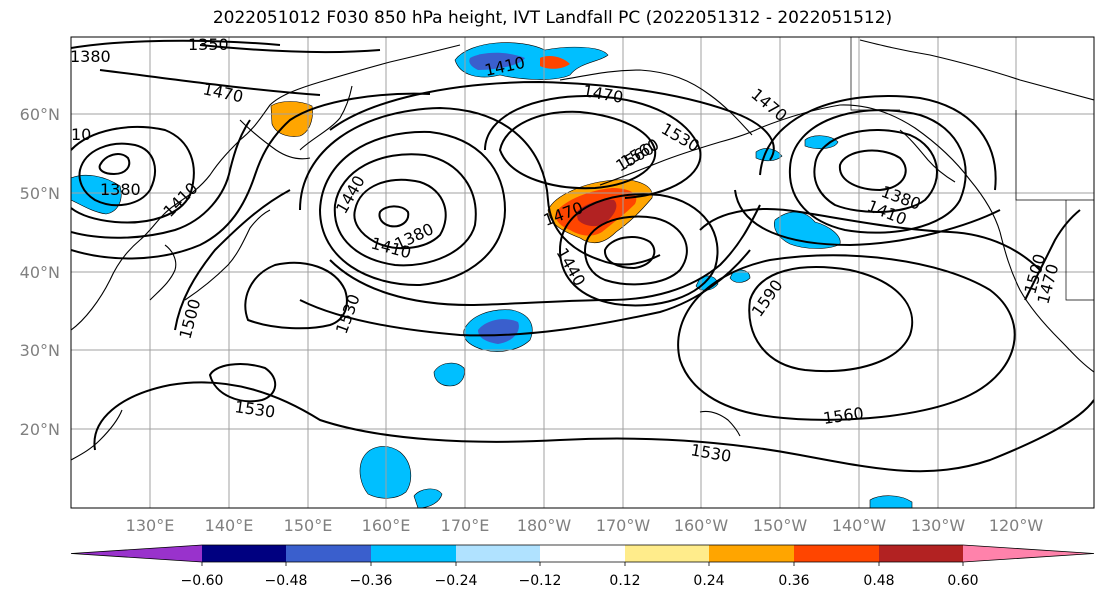 This screenshot has width=1105, height=601. I want to click on shade-blue-tropic3, so click(891, 501).